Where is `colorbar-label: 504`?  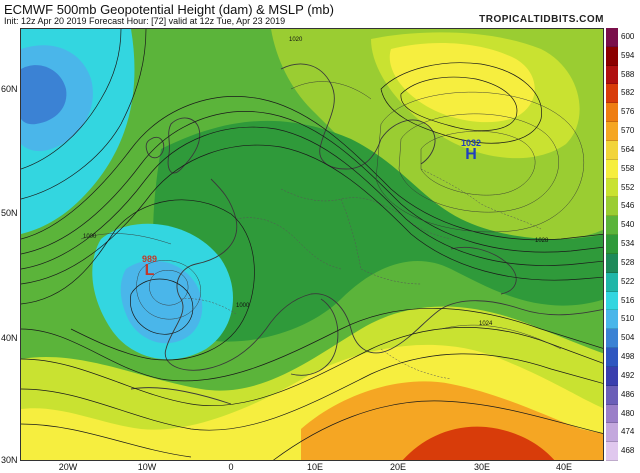 colorbar-label: 504 is located at coordinates (628, 338).